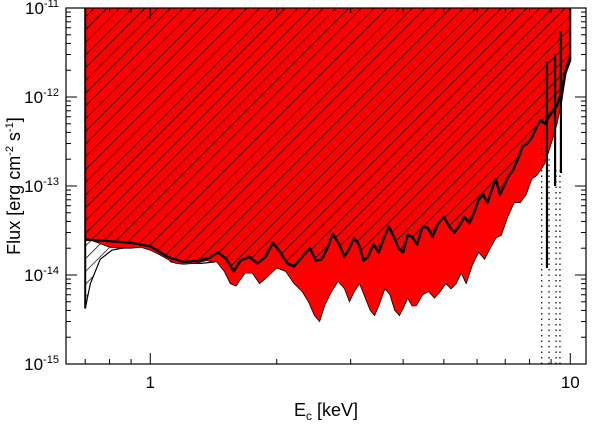  What do you see at coordinates (41, 364) in the screenshot?
I see `y-tick-label: 10-15` at bounding box center [41, 364].